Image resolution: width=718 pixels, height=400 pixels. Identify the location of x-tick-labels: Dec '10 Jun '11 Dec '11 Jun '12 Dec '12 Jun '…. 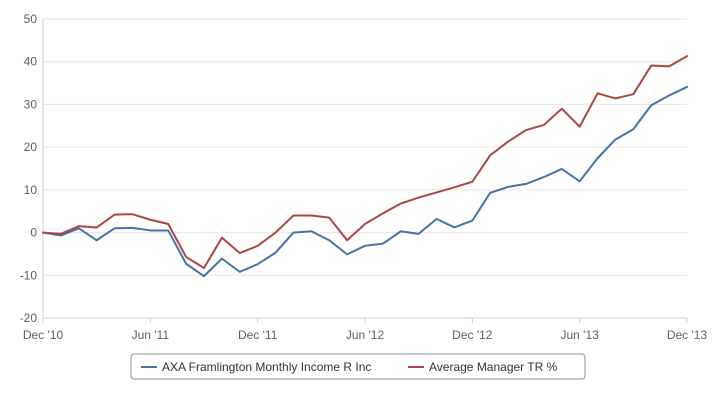
(365, 330).